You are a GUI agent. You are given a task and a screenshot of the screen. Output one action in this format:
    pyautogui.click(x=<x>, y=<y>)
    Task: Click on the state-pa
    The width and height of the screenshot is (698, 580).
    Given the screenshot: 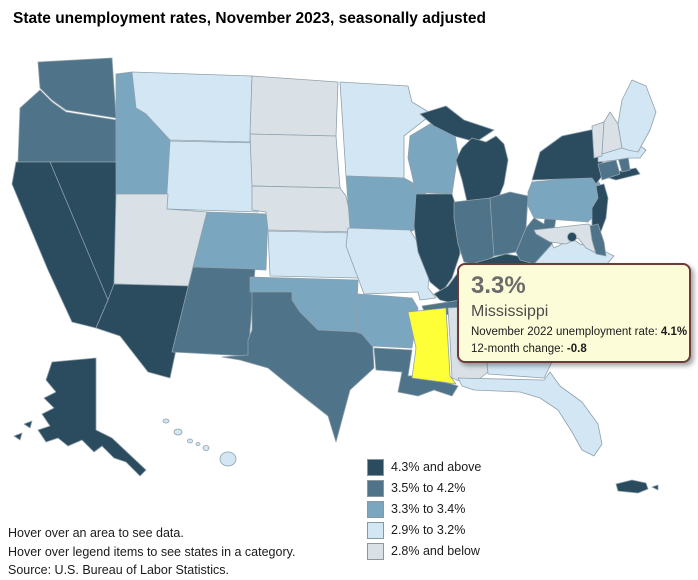 What is the action you would take?
    pyautogui.click(x=564, y=199)
    